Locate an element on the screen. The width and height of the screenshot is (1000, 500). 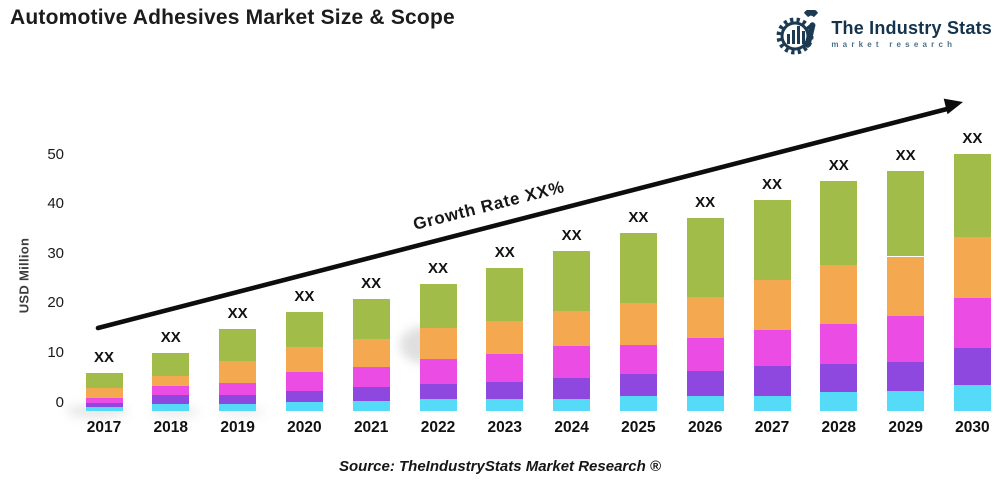
brand-tagline: market research is located at coordinates (894, 44).